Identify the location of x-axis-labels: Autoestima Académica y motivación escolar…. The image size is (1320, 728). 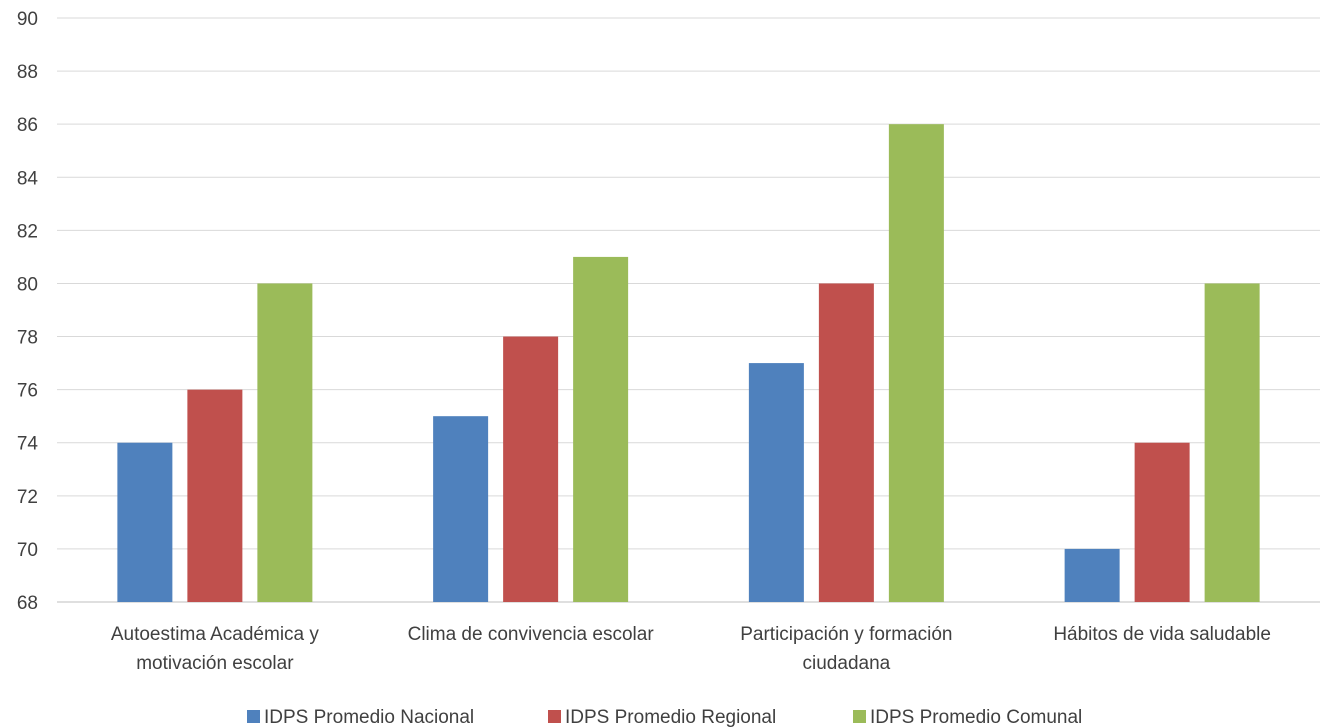
(691, 649).